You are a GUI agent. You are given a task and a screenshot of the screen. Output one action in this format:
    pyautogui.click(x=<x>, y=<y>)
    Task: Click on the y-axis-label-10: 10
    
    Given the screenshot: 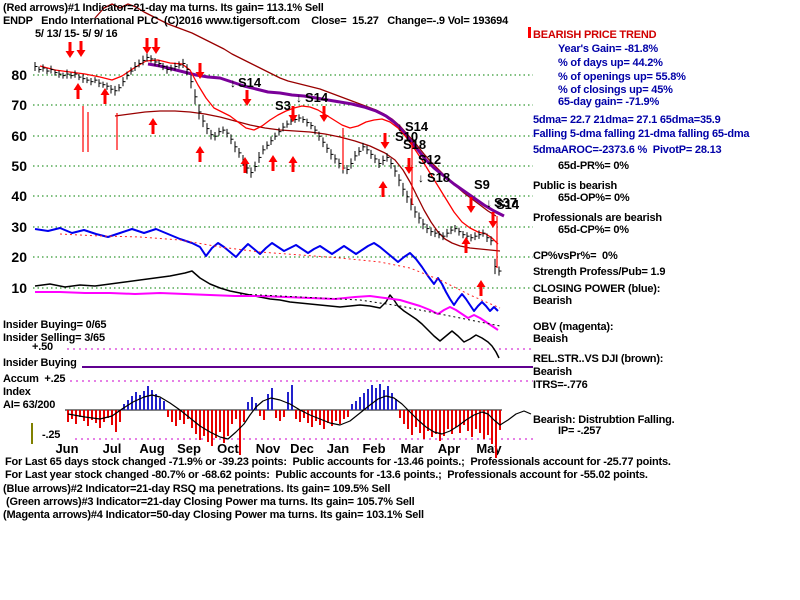 What is the action you would take?
    pyautogui.click(x=19, y=288)
    